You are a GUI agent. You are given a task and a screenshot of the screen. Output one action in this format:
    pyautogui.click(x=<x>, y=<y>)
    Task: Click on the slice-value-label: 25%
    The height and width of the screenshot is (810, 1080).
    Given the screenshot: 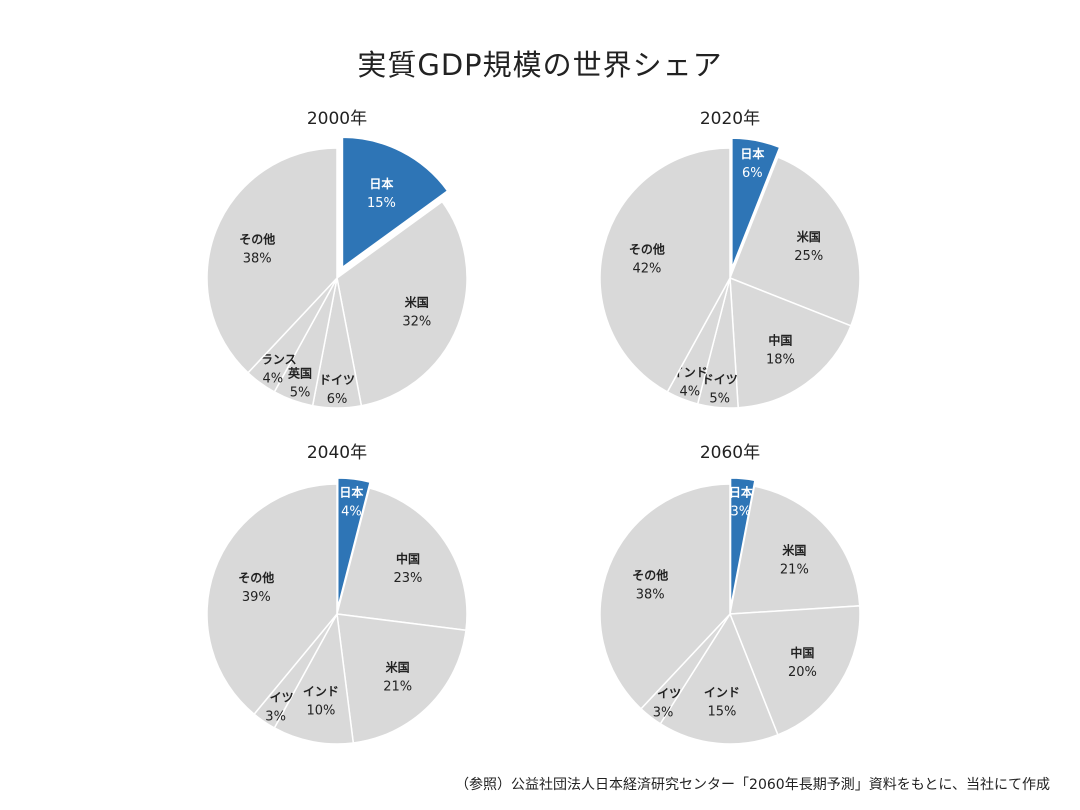 What is the action you would take?
    pyautogui.click(x=808, y=256)
    